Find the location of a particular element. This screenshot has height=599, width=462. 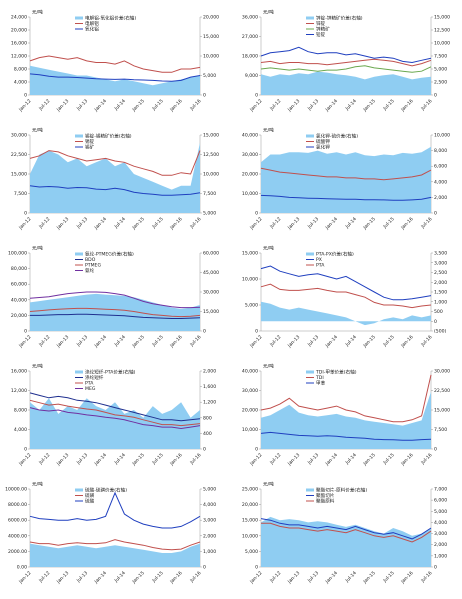

y-tick-label: 5,000 is located at coordinates (251, 306).